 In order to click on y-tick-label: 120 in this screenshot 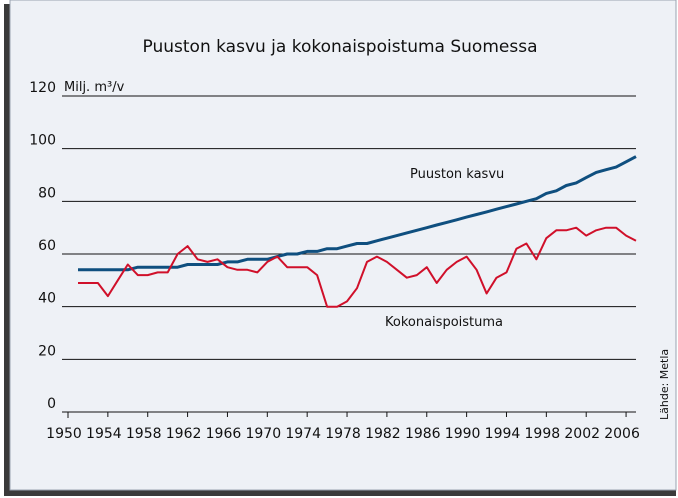, I will do `click(42, 88)`.